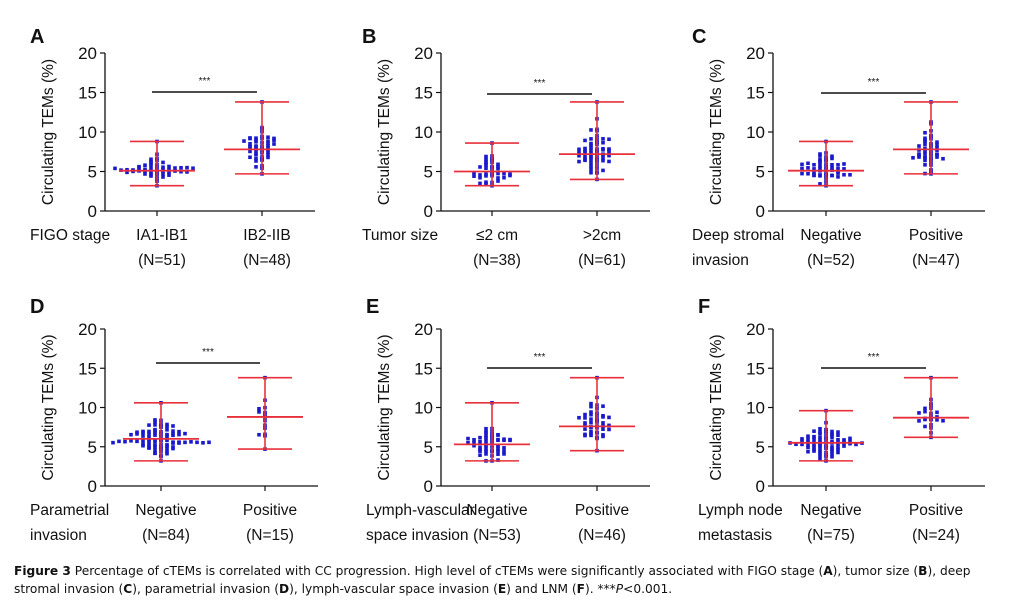 The width and height of the screenshot is (1024, 605). What do you see at coordinates (417, 535) in the screenshot?
I see `x-category-title: space invasion` at bounding box center [417, 535].